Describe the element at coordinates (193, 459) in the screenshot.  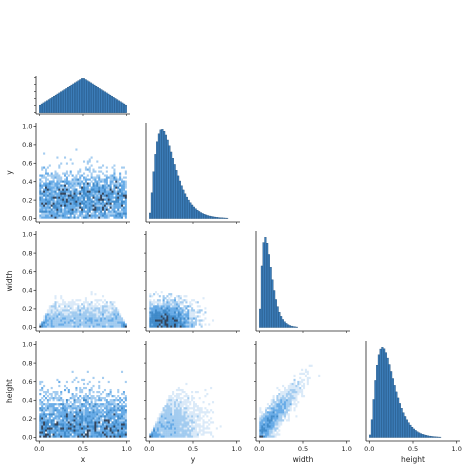
I see `x-axis-label-y: y` at that location.